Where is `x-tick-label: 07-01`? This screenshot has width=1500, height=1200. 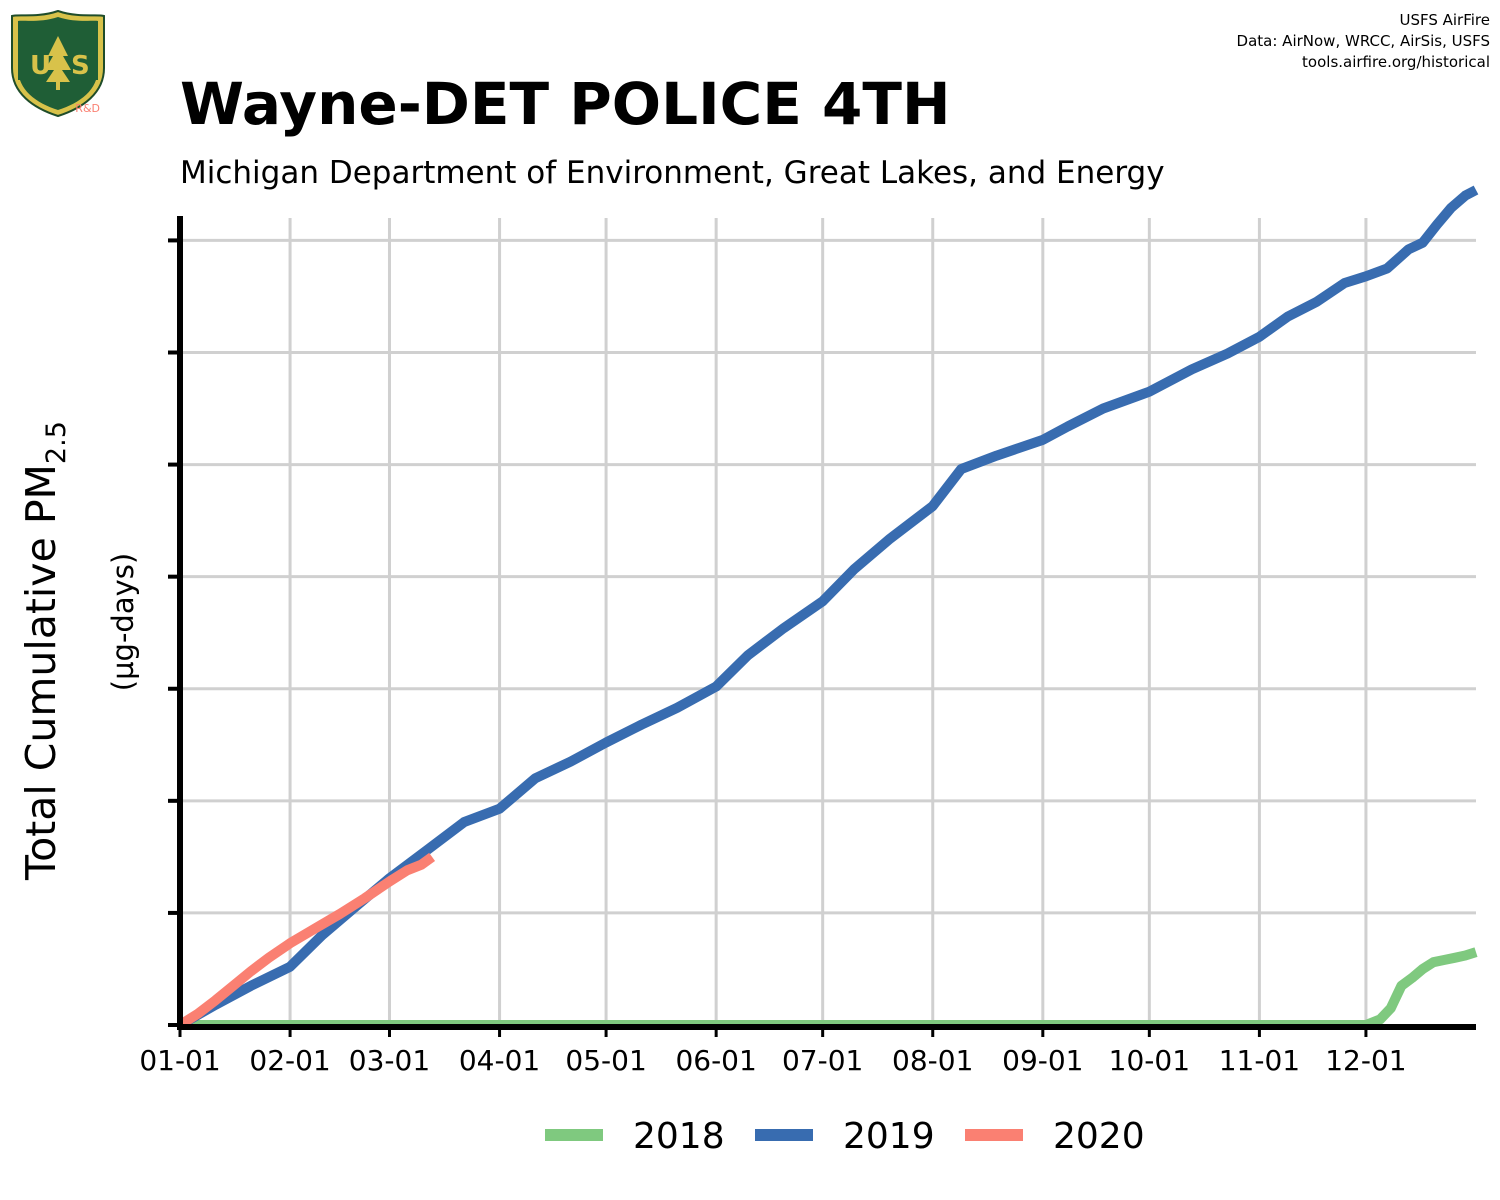 x-tick-label: 07-01 is located at coordinates (822, 1060).